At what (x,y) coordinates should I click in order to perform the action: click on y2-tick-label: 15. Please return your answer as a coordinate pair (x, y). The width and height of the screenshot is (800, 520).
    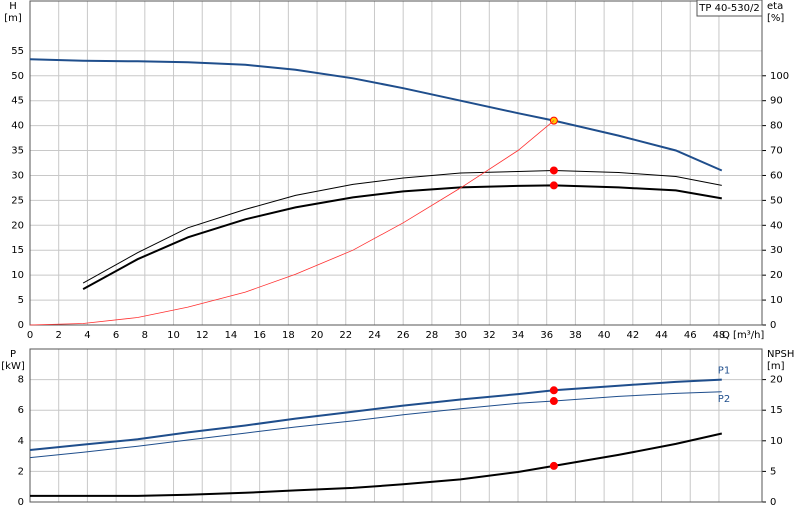
    Looking at the image, I should click on (776, 410).